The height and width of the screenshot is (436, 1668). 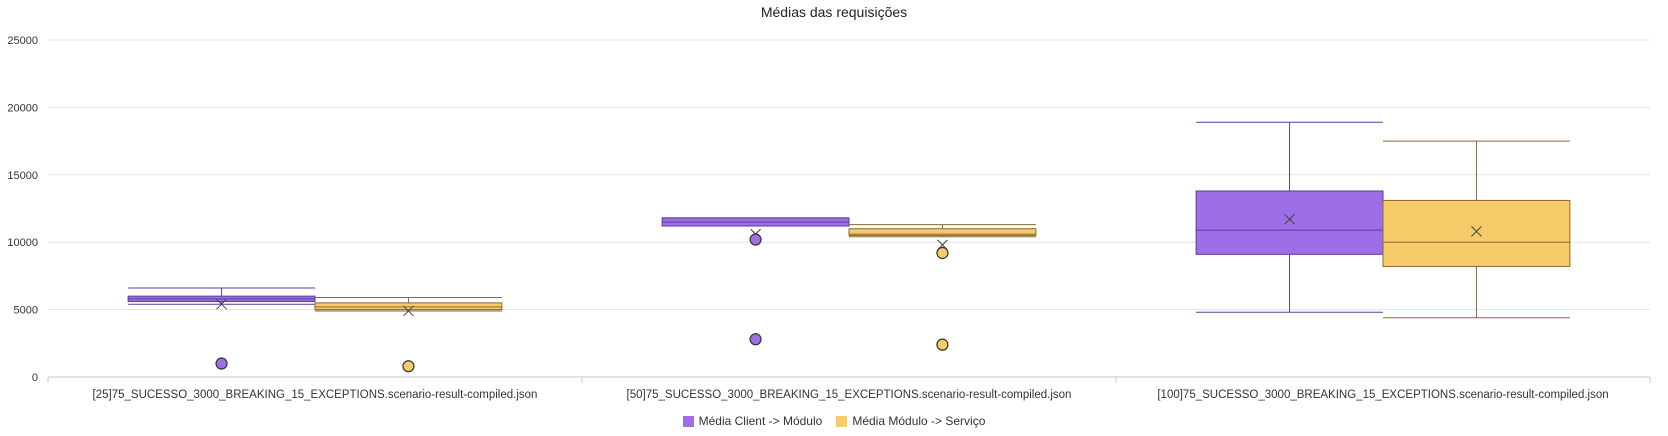 I want to click on y-tick-label: 10000, so click(x=22, y=243).